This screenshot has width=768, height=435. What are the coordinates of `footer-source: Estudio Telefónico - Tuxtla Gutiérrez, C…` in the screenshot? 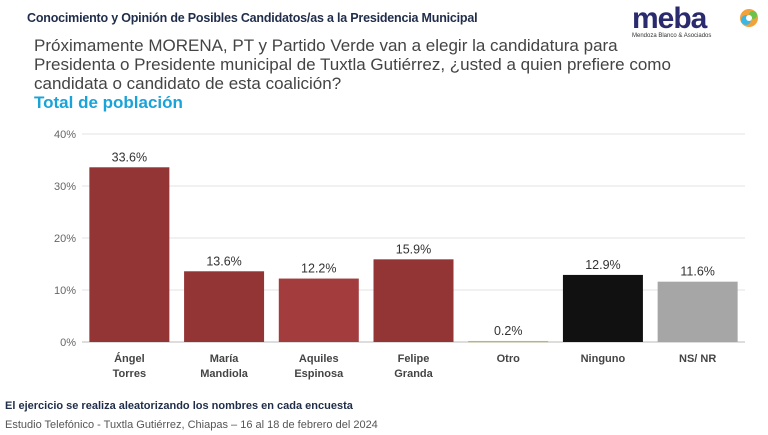 It's located at (191, 425).